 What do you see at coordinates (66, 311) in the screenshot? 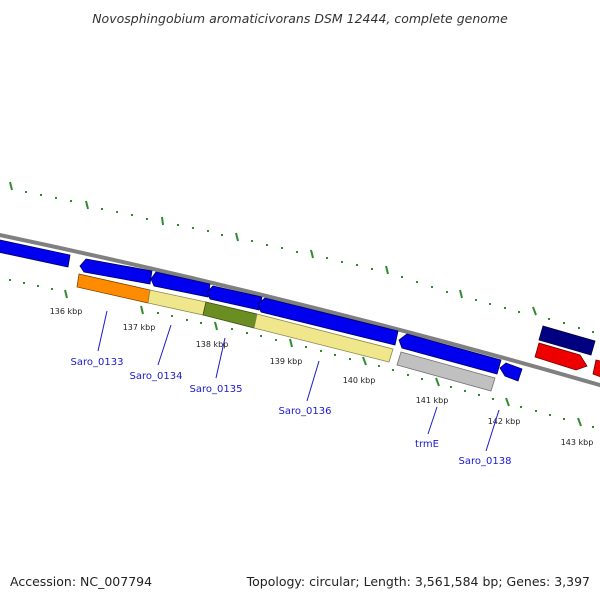
I see `tick-label: 136 kbp` at bounding box center [66, 311].